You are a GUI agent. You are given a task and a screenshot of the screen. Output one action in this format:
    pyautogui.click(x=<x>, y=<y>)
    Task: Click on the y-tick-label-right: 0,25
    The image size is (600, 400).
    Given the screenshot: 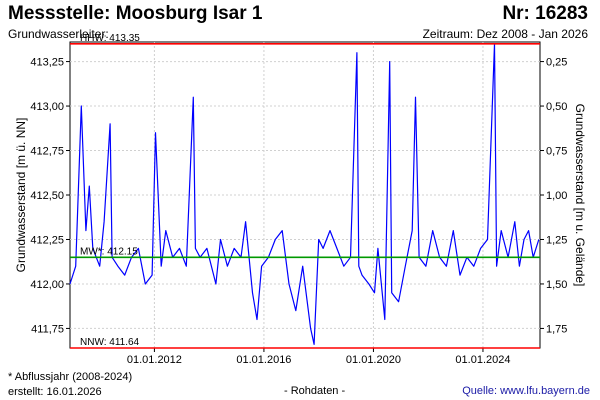 What is the action you would take?
    pyautogui.click(x=556, y=63)
    